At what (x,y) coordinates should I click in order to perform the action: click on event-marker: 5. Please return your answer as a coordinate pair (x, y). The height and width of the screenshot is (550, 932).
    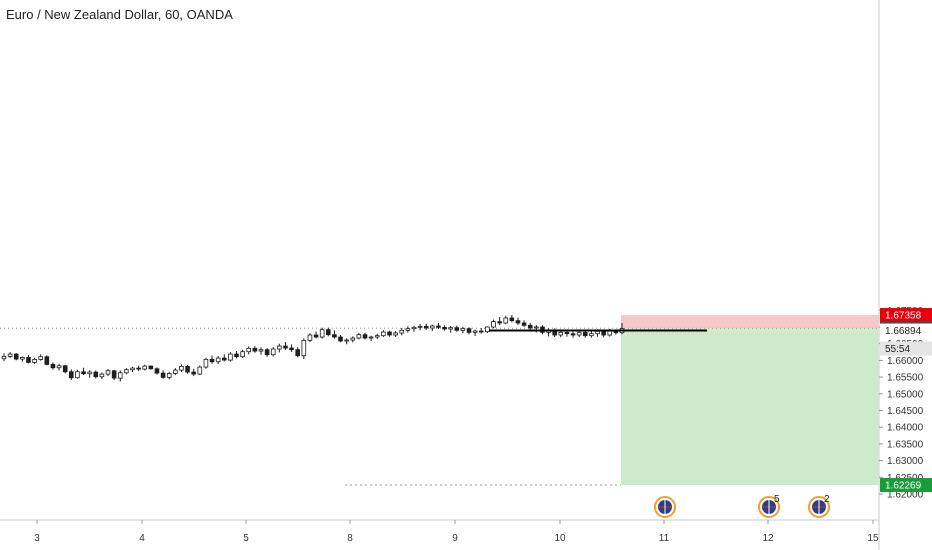
    Looking at the image, I should click on (769, 506).